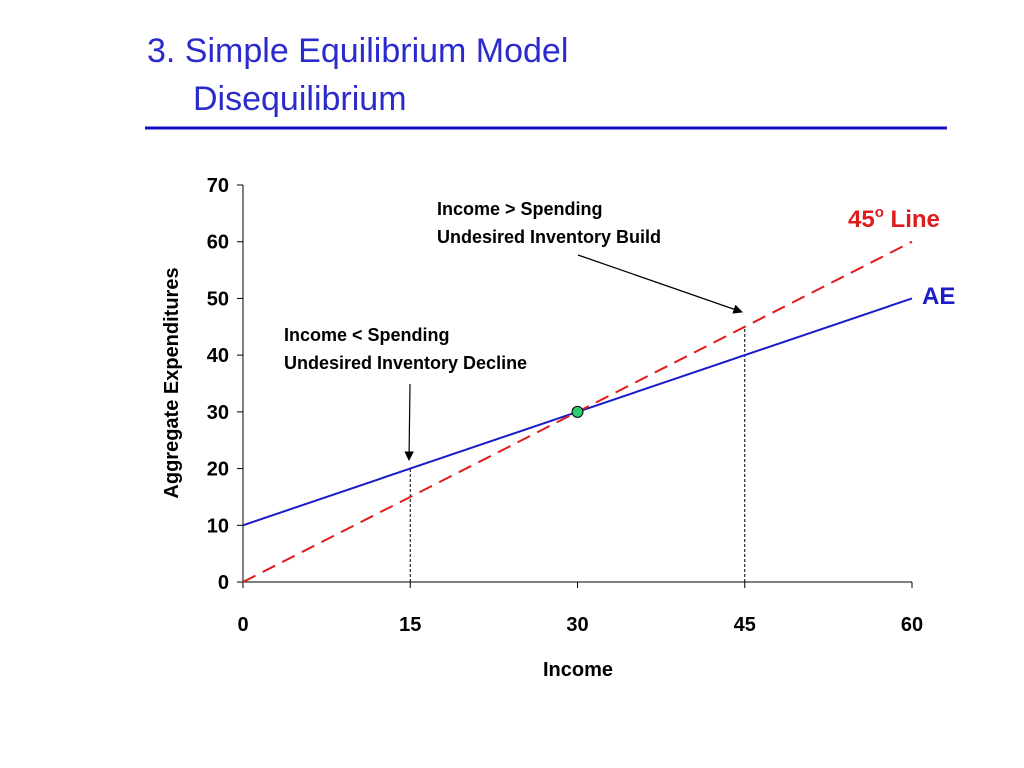 Image resolution: width=1024 pixels, height=768 pixels. Describe the element at coordinates (745, 625) in the screenshot. I see `x-tick-label: 45` at that location.